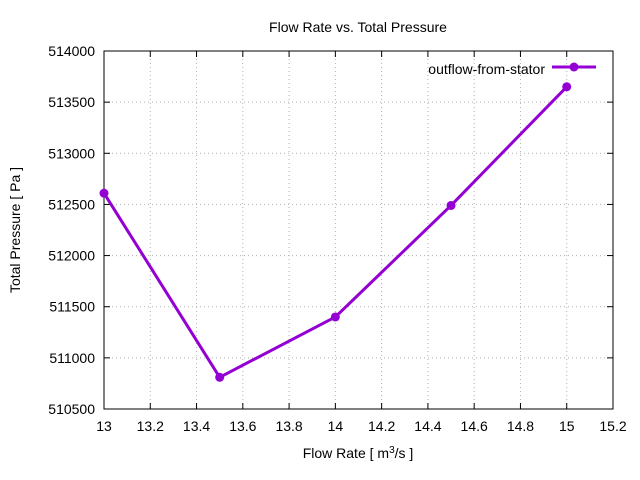  Describe the element at coordinates (381, 426) in the screenshot. I see `x-tick-label: 14.2` at that location.